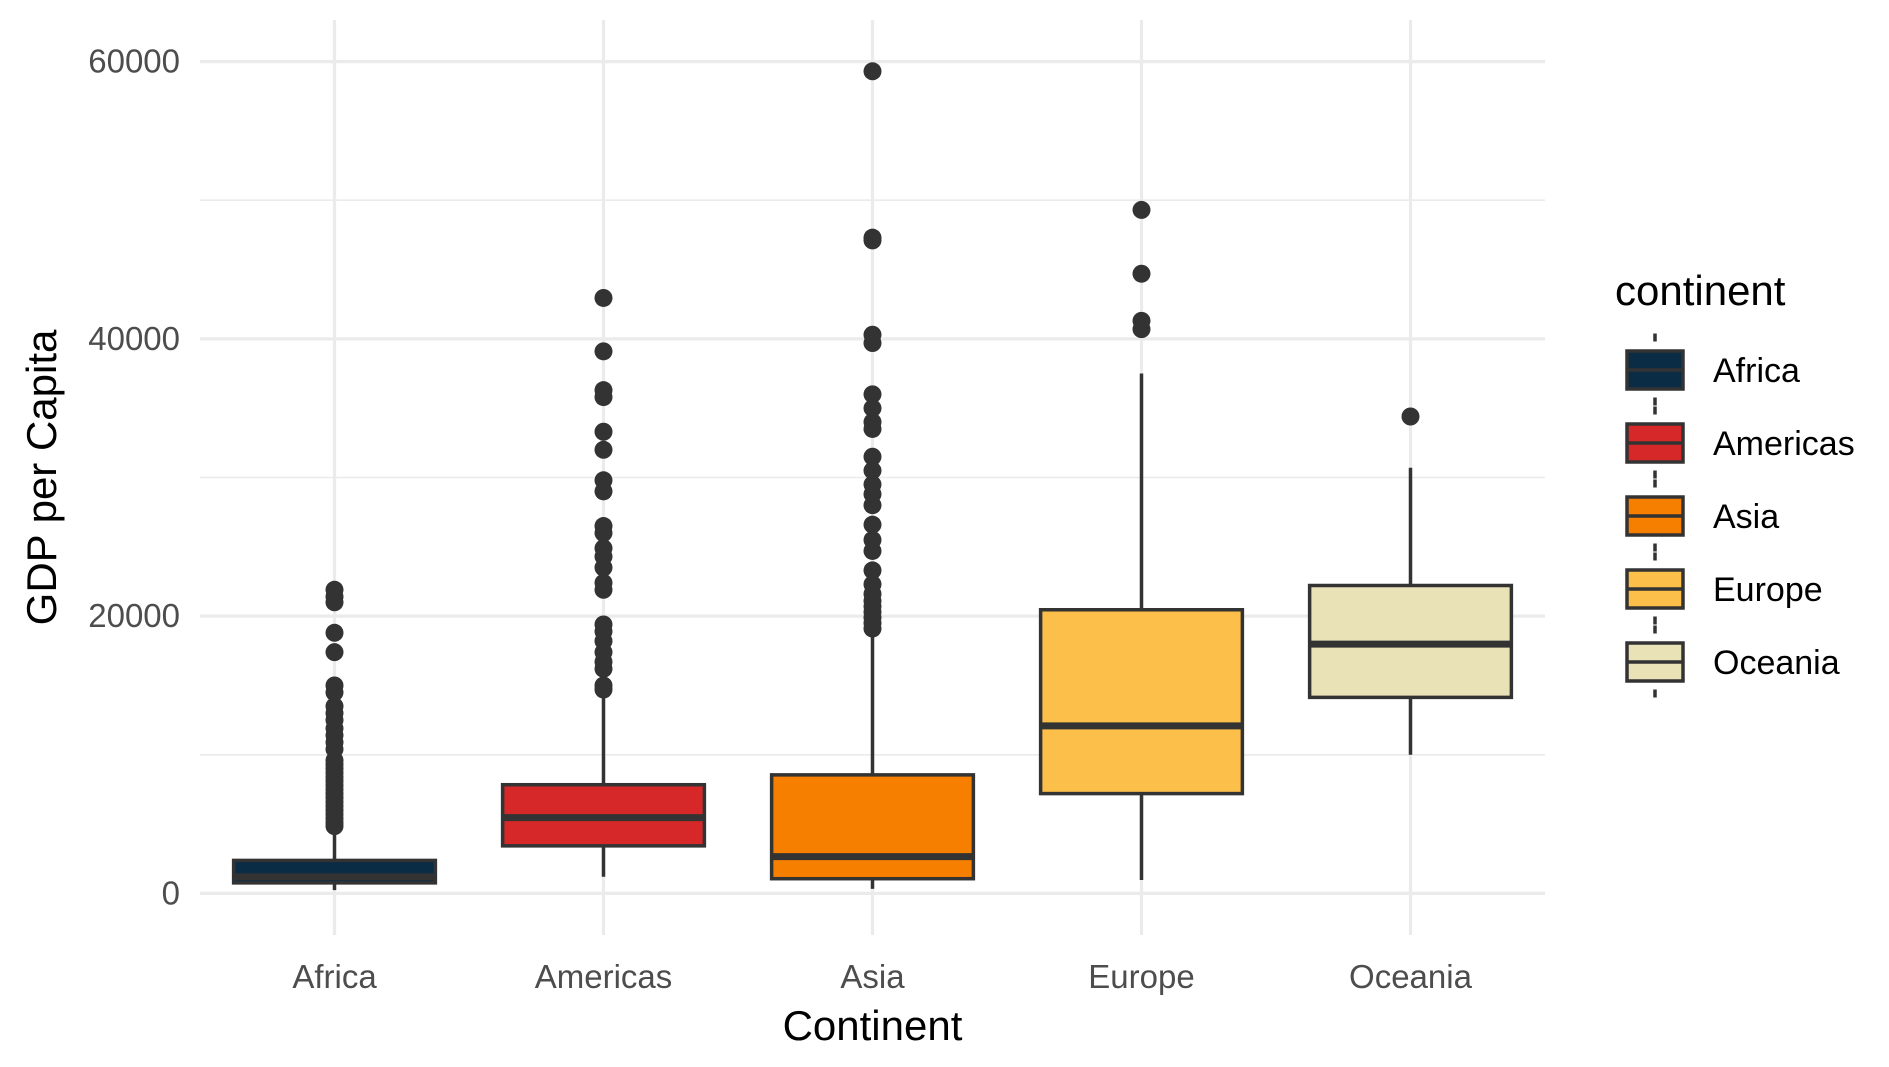  Describe the element at coordinates (134, 615) in the screenshot. I see `y-tick-label: 20000` at that location.